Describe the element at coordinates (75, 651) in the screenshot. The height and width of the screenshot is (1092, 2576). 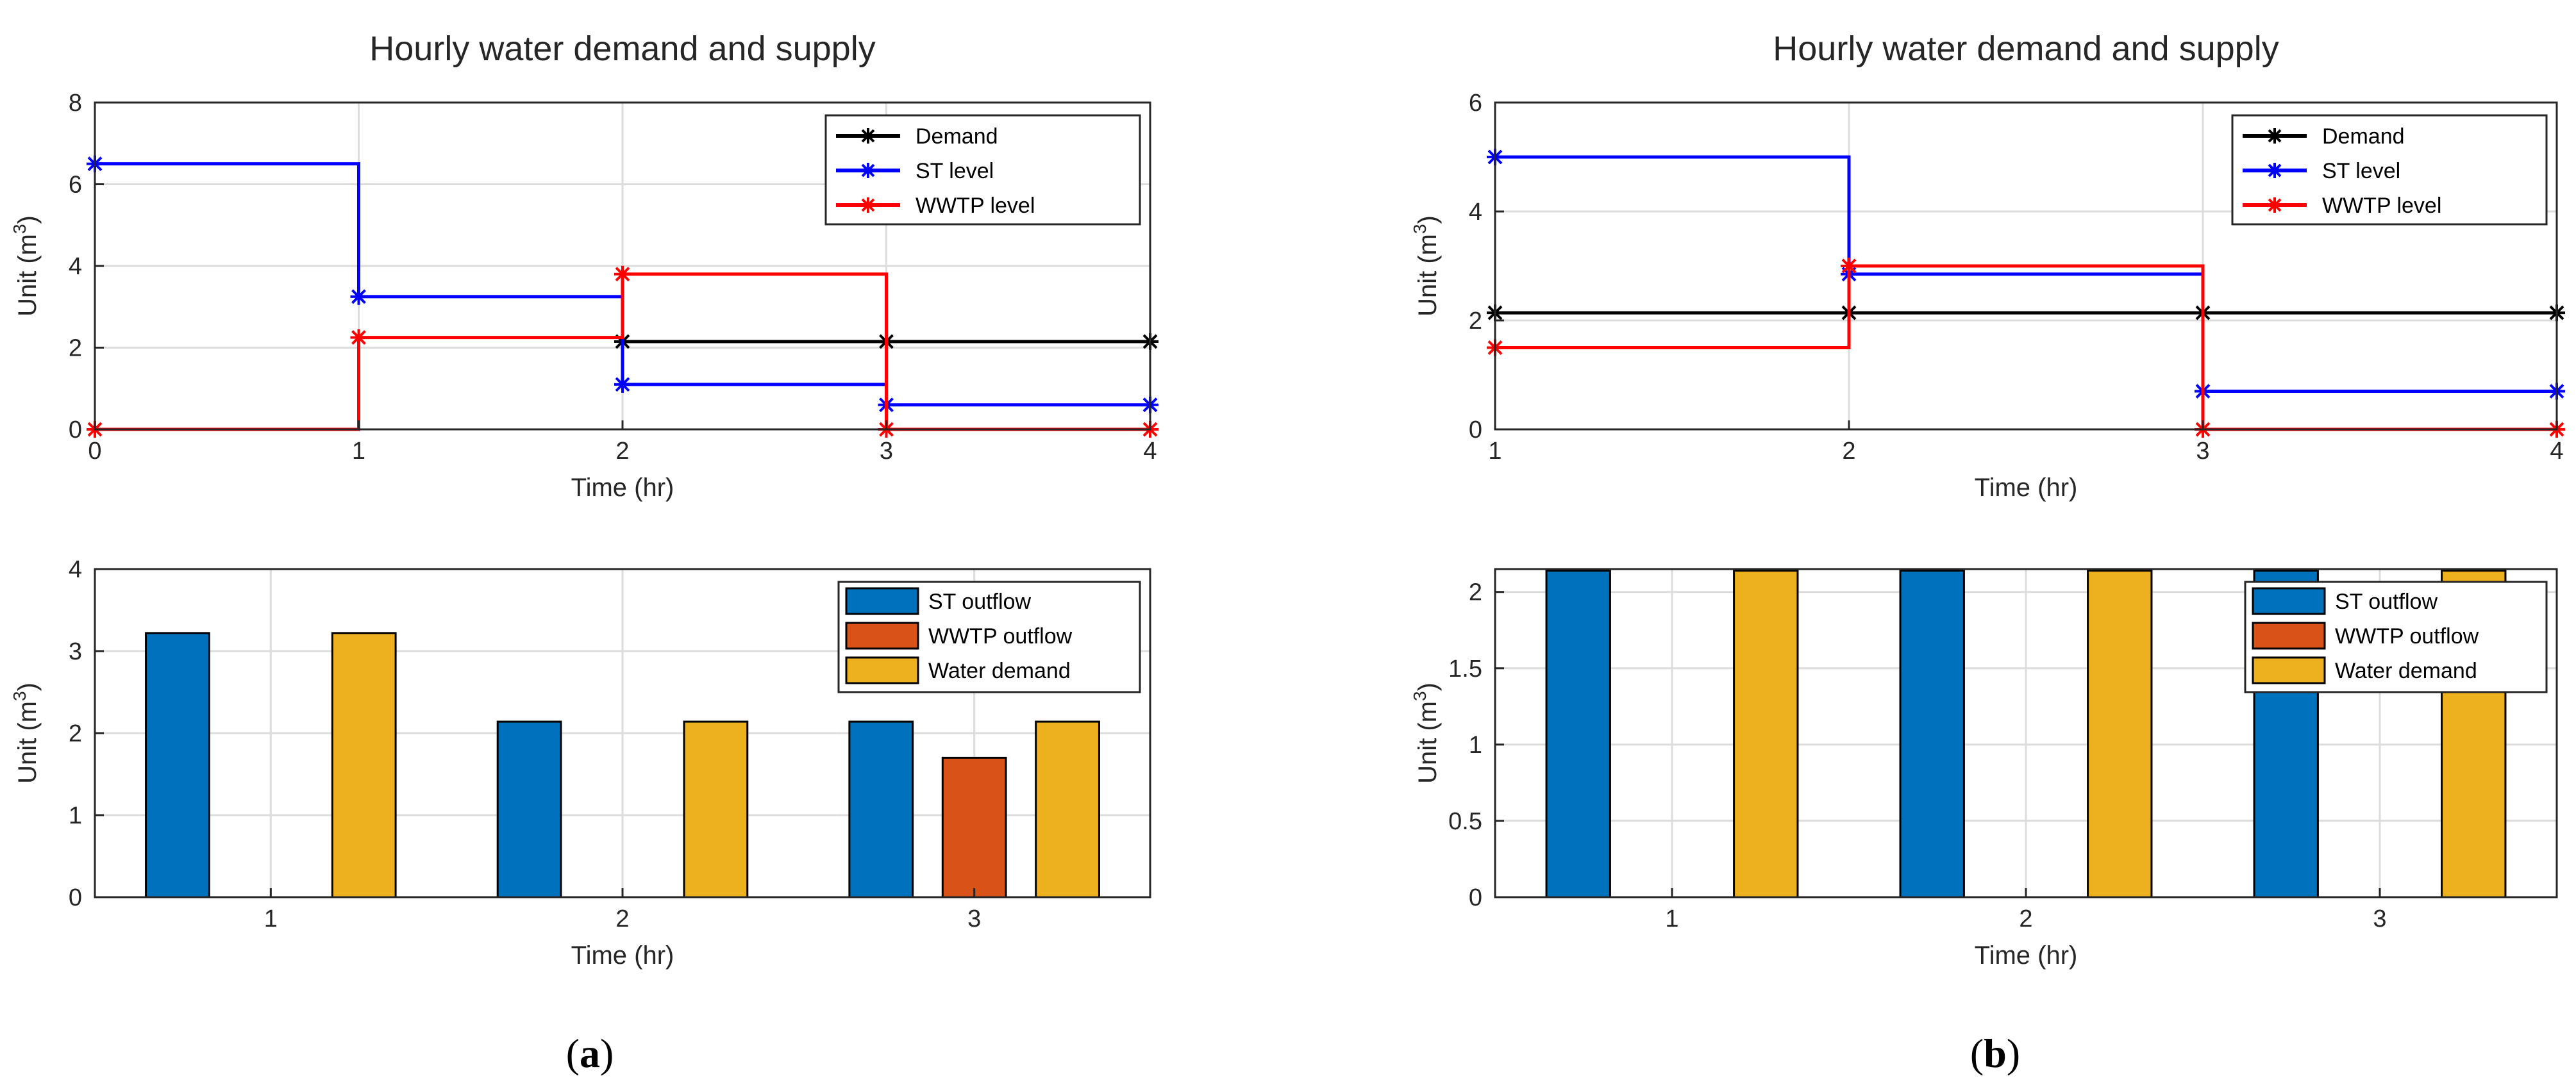
I see `y-tick-label: 3` at that location.